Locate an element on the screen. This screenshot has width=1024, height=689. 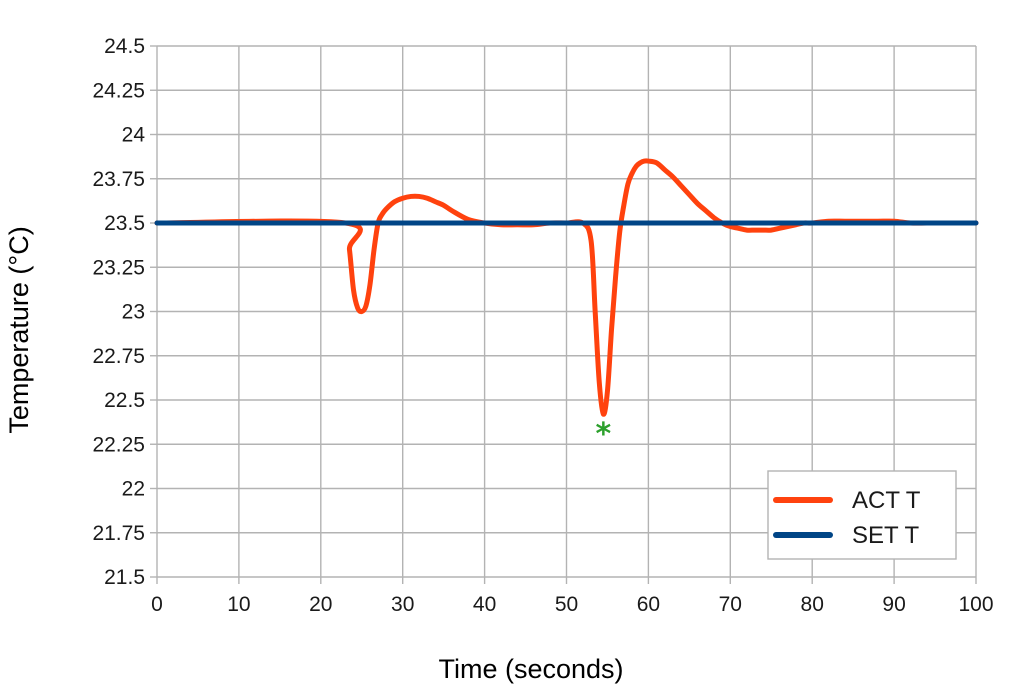
legend: ACT T SET T is located at coordinates (862, 515).